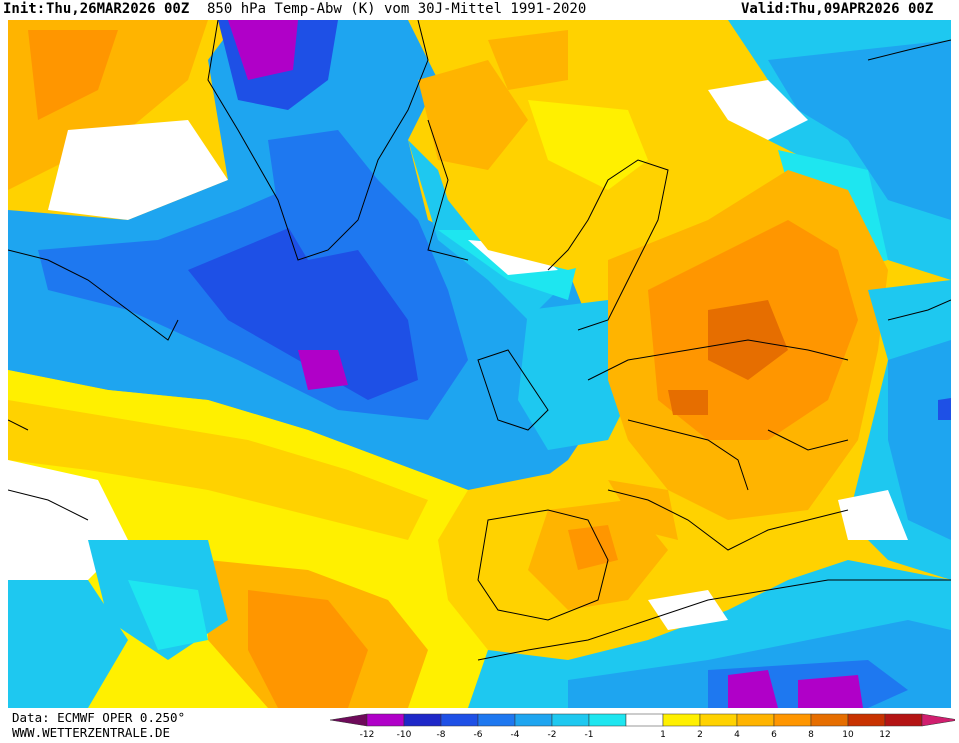 The height and width of the screenshot is (743, 959). I want to click on legend-tick-label: -2, so click(552, 734).